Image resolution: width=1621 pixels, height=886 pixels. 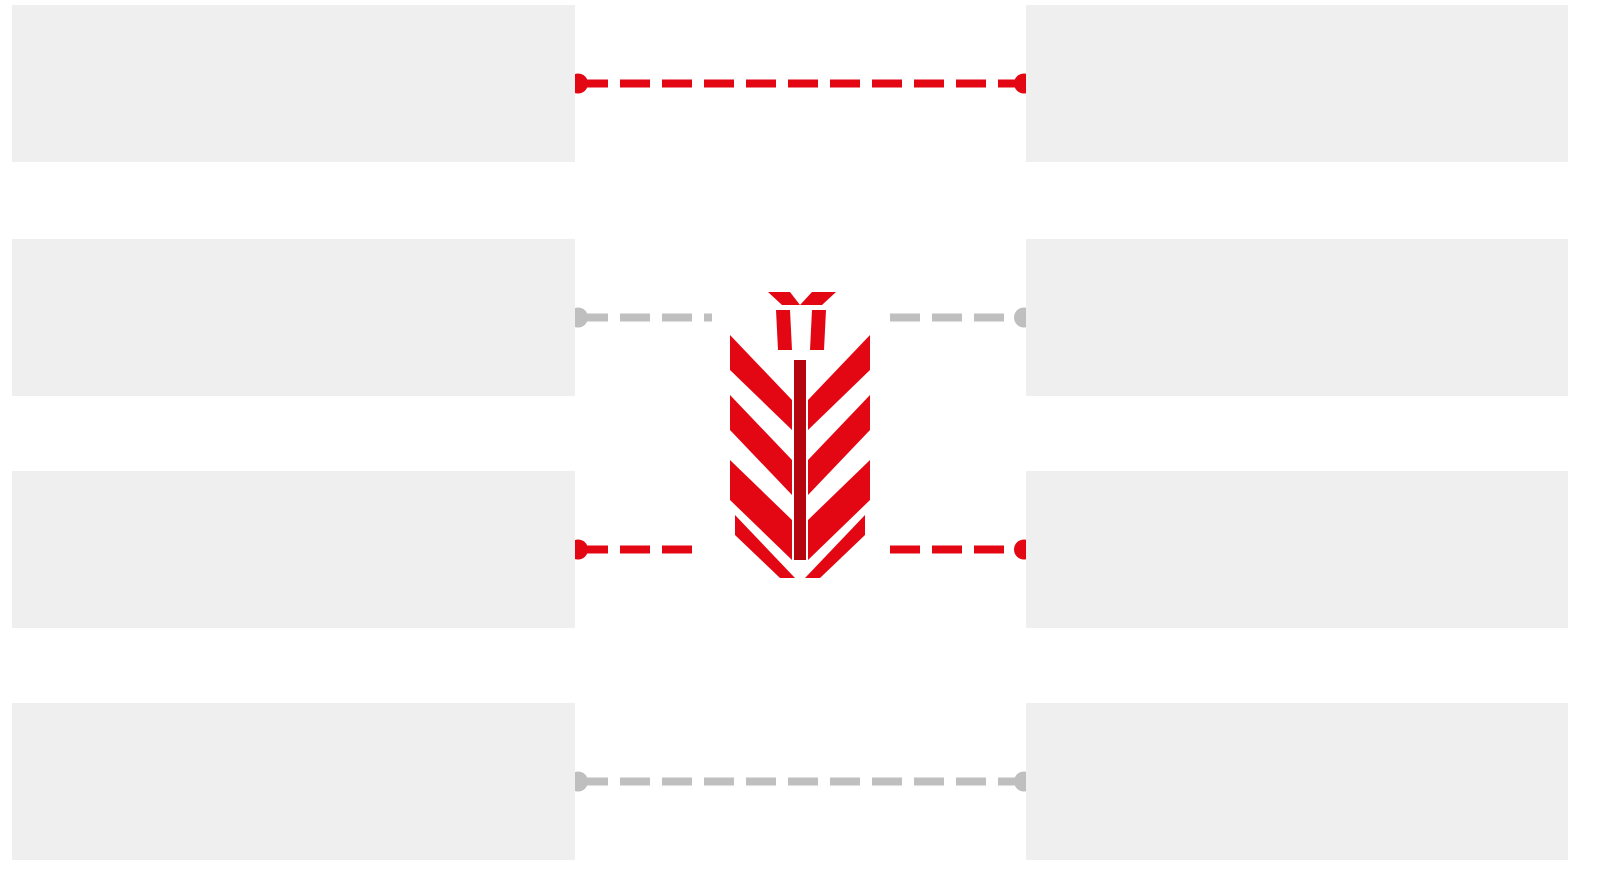 I want to click on logo, so click(x=800, y=435).